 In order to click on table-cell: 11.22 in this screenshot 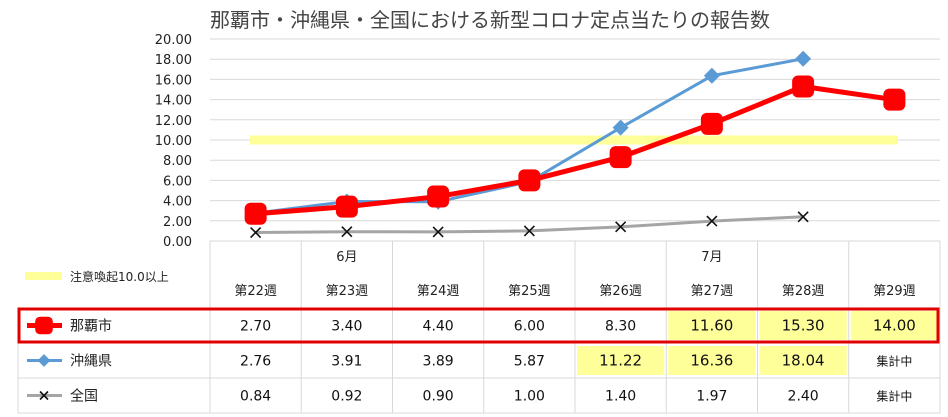, I will do `click(620, 361)`.